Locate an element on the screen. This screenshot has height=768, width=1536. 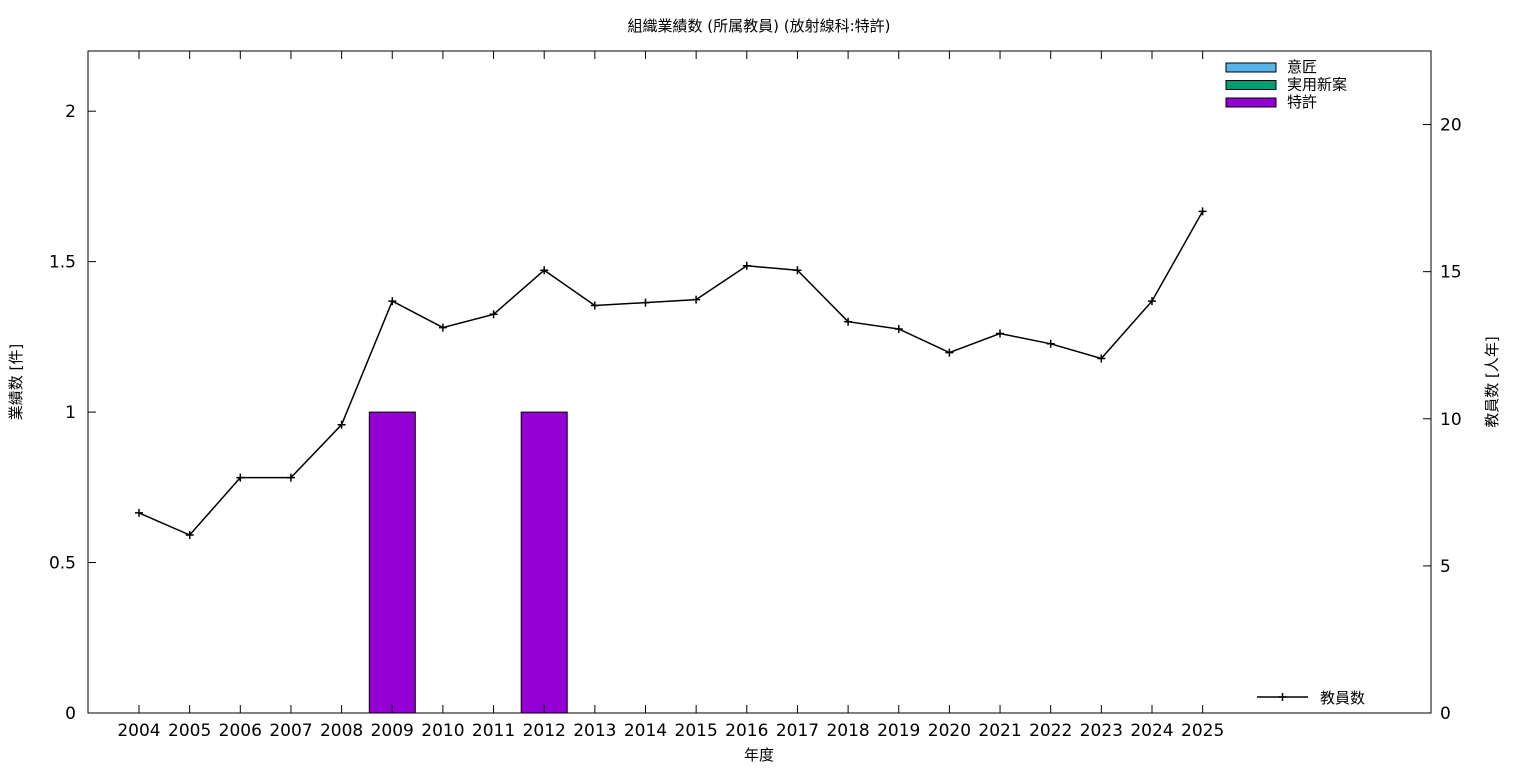
y-axis-left: 0 0.5 1 1.5 2 is located at coordinates (72, 413).